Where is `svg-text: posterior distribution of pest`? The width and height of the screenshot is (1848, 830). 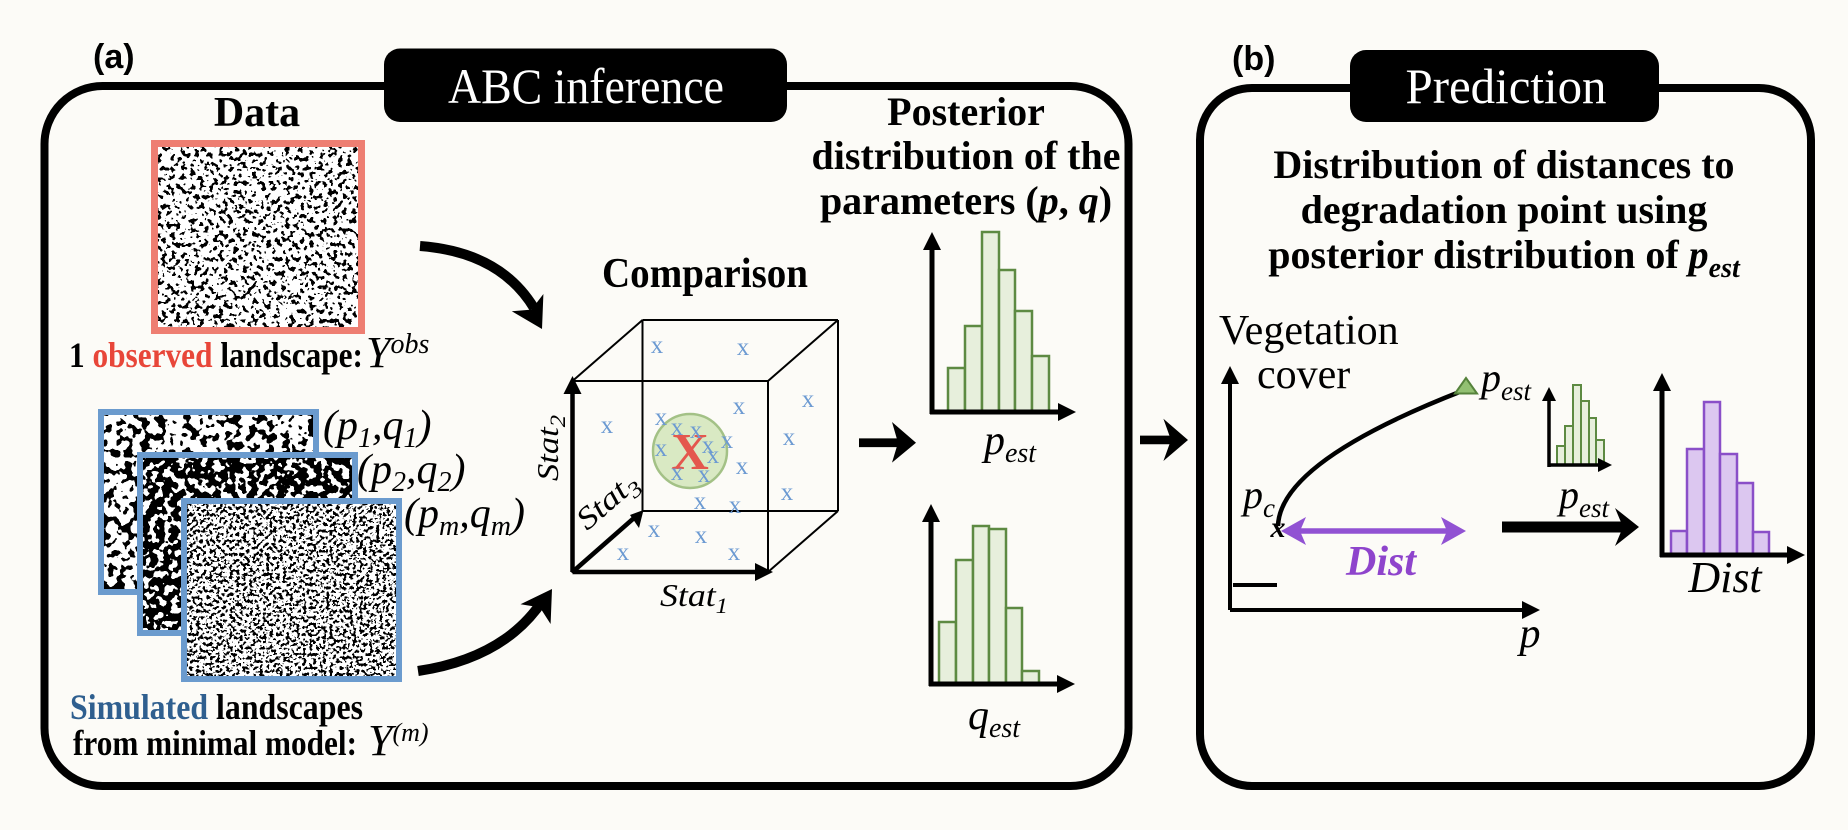 svg-text: posterior distribution of pest is located at coordinates (1504, 258).